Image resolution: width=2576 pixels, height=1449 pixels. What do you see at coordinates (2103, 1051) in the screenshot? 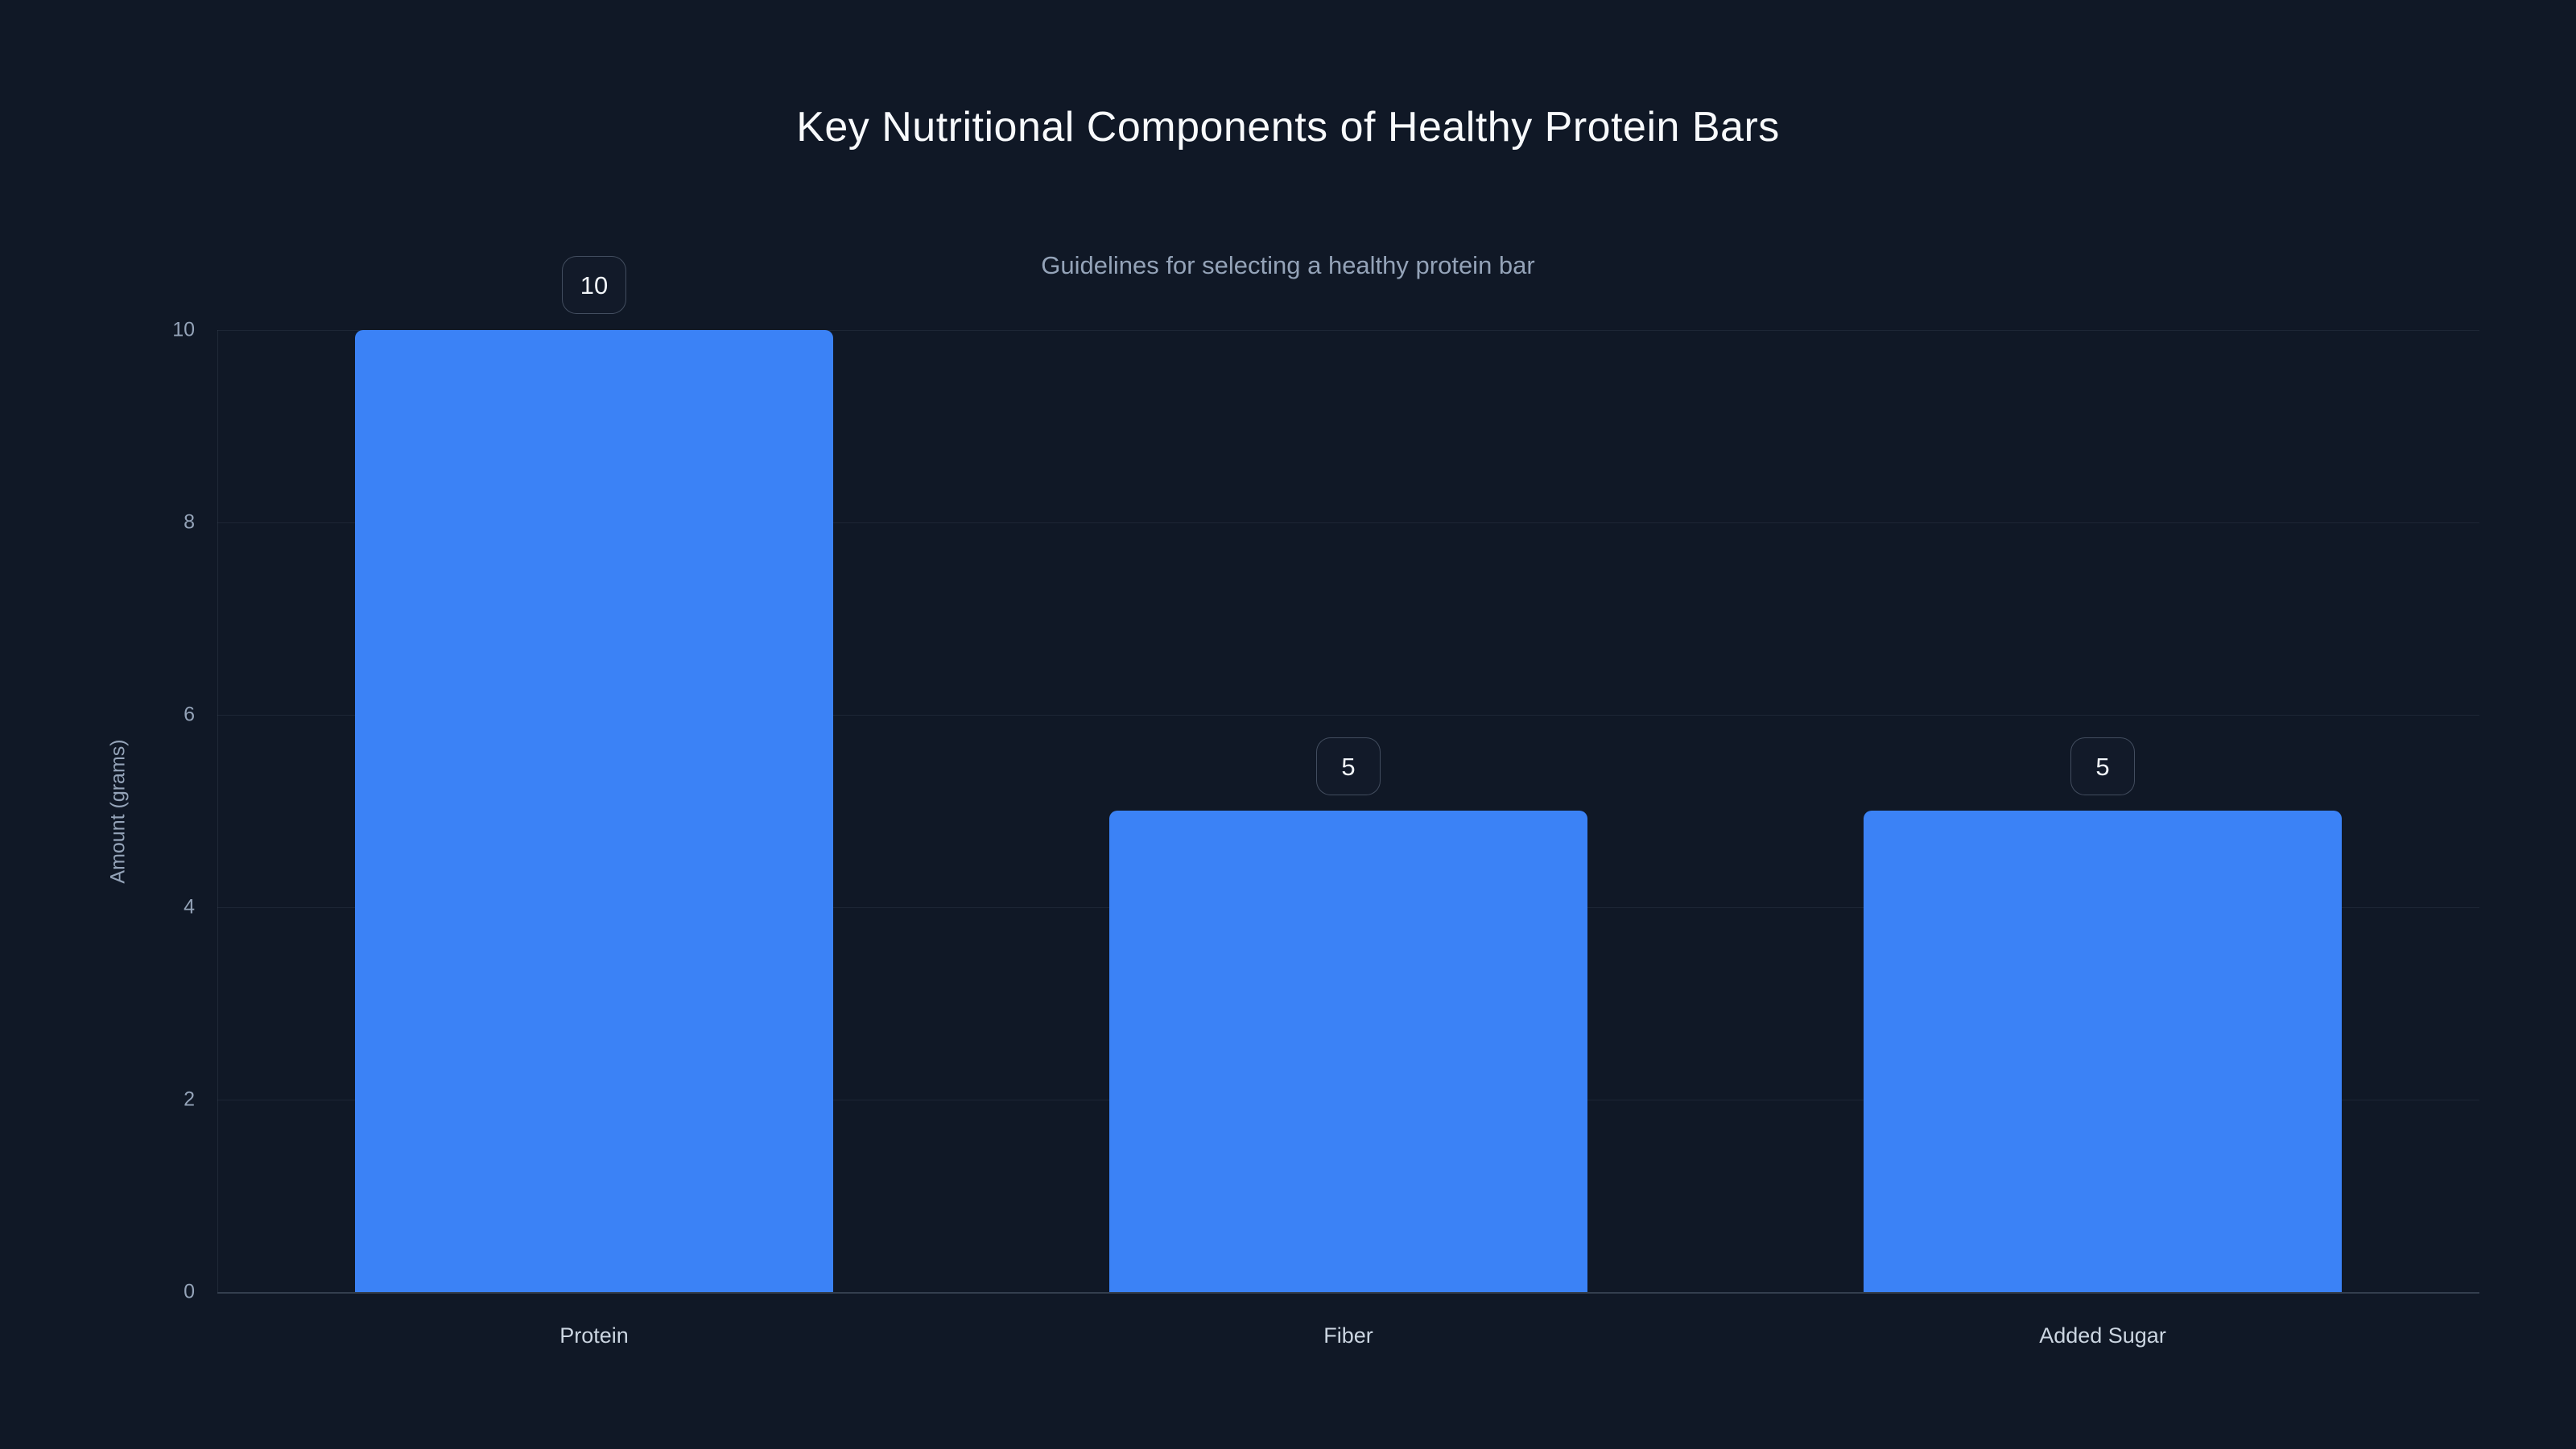
I see `bar-added-sugar` at bounding box center [2103, 1051].